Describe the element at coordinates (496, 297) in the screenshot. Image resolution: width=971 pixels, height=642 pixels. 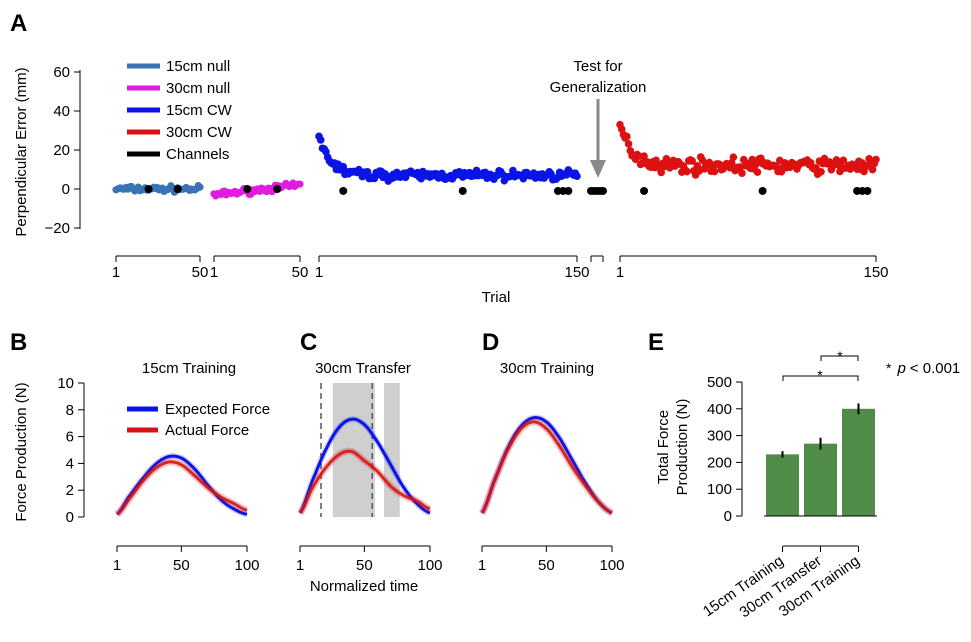
I see `panel-a-x-label: Trial` at that location.